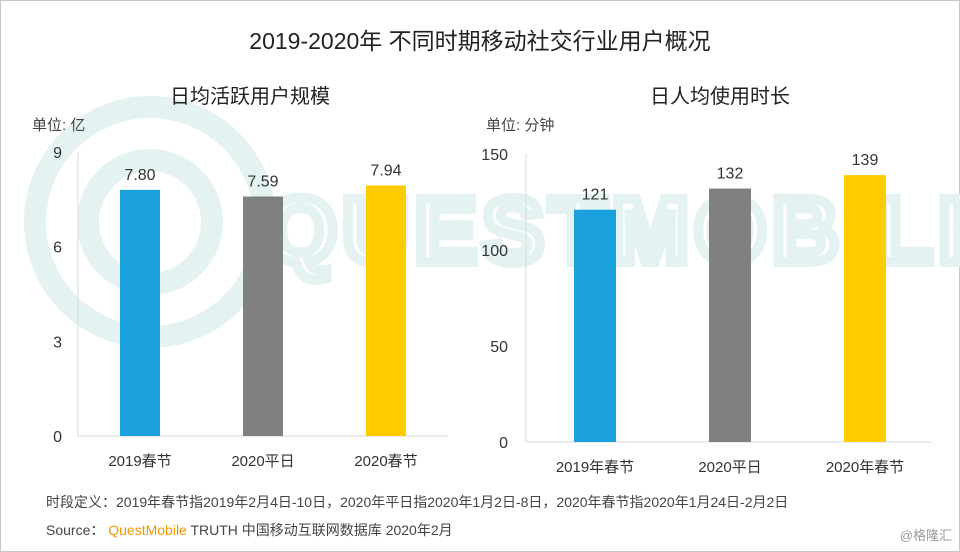  Describe the element at coordinates (730, 174) in the screenshot. I see `data-label: 132` at that location.